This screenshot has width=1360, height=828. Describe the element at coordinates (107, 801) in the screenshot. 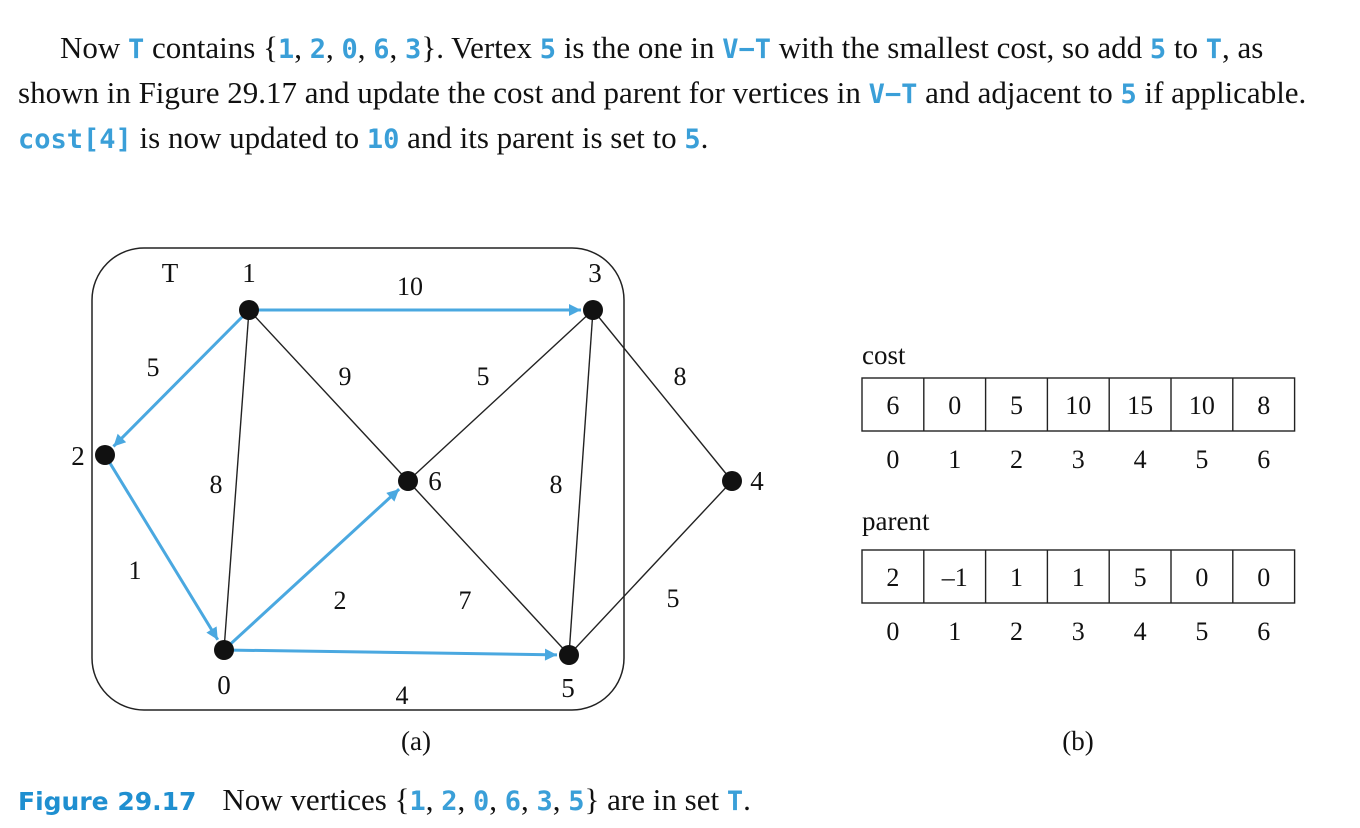

I see `figure-number: Figure 29.17` at that location.